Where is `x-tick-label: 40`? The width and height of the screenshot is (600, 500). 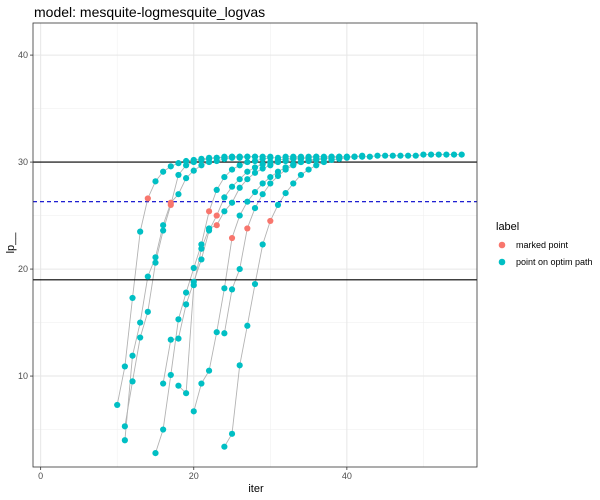 x-tick-label: 40 is located at coordinates (347, 476).